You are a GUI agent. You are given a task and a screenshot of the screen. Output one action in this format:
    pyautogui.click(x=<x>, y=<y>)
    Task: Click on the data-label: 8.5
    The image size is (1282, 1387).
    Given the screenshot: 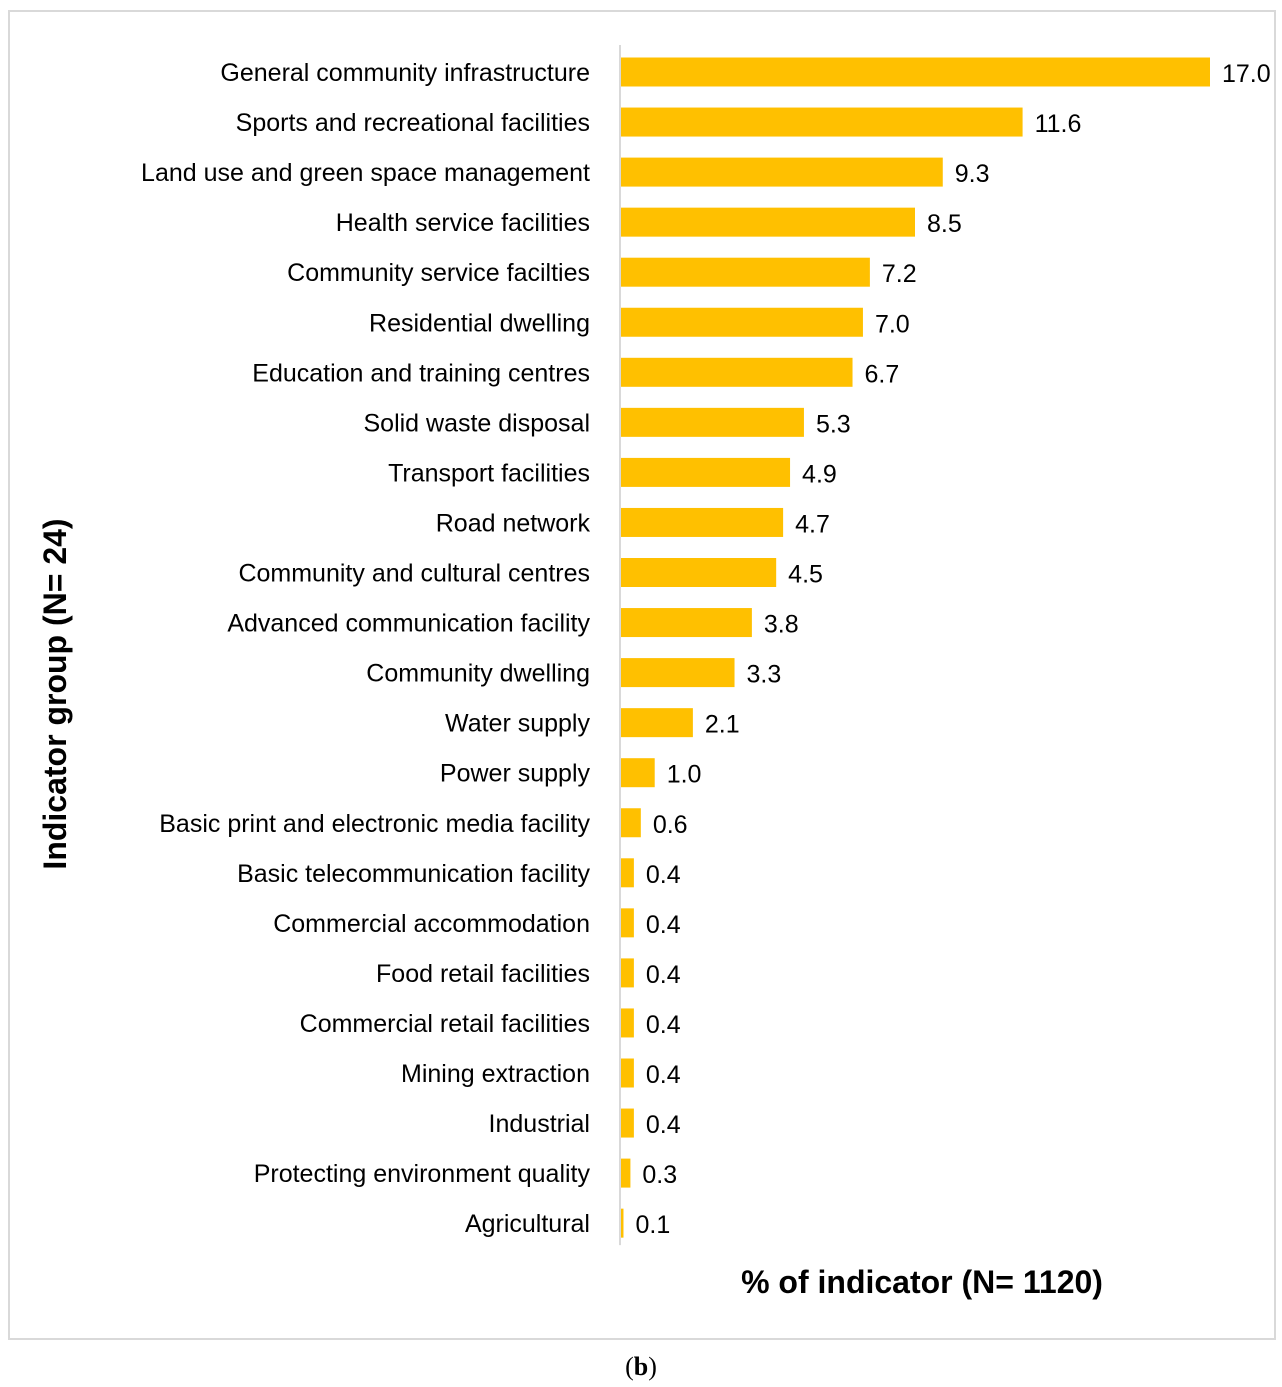 What is the action you would take?
    pyautogui.click(x=944, y=224)
    